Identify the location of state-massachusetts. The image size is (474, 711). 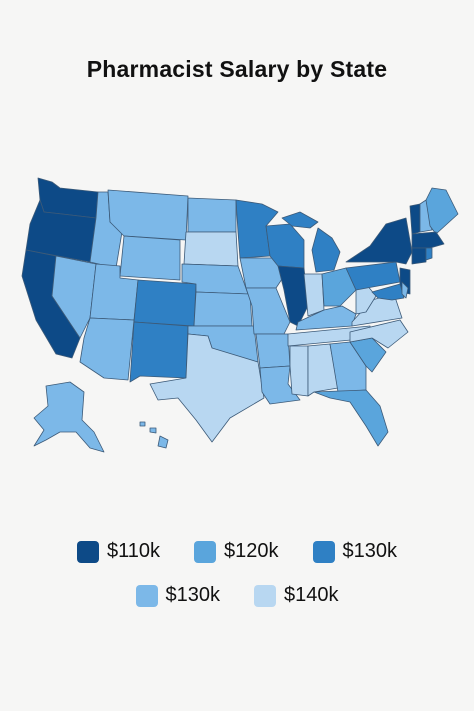
(428, 240).